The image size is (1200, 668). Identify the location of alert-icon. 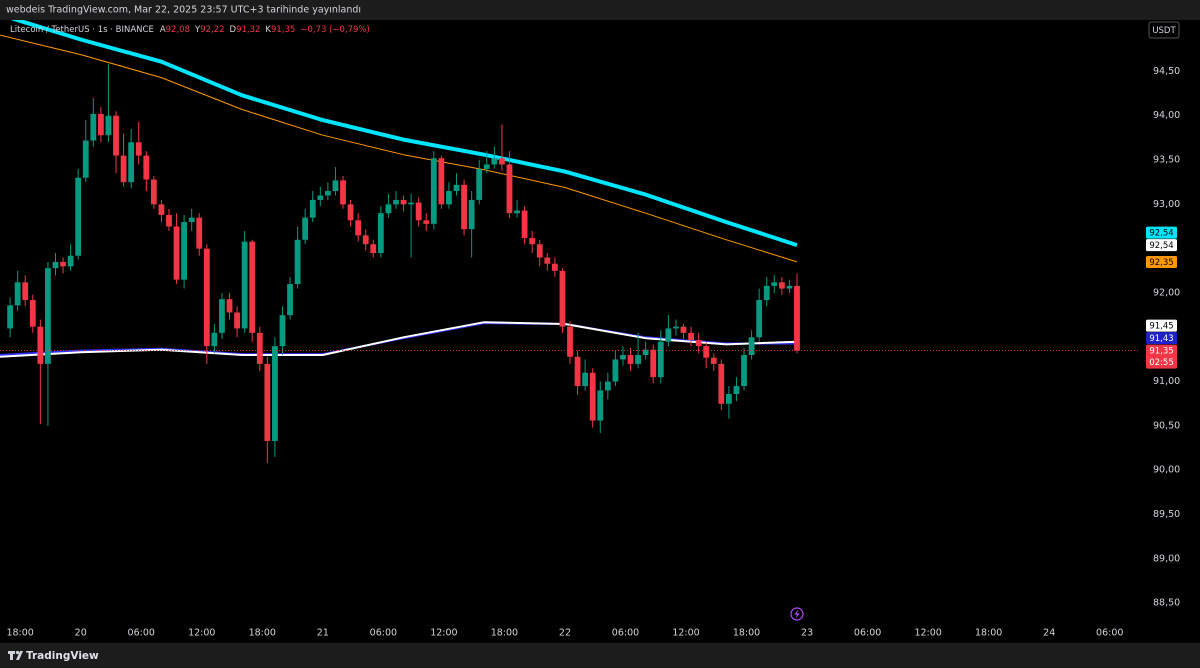
(797, 614).